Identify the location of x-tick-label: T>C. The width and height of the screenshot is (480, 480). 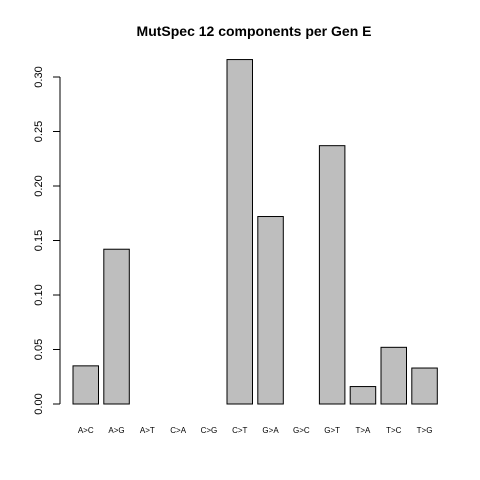
(394, 430).